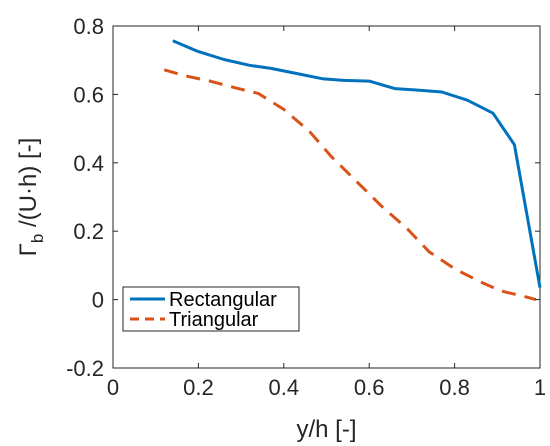 The width and height of the screenshot is (550, 446). Describe the element at coordinates (88, 26) in the screenshot. I see `y-tick-label: 0.8` at that location.